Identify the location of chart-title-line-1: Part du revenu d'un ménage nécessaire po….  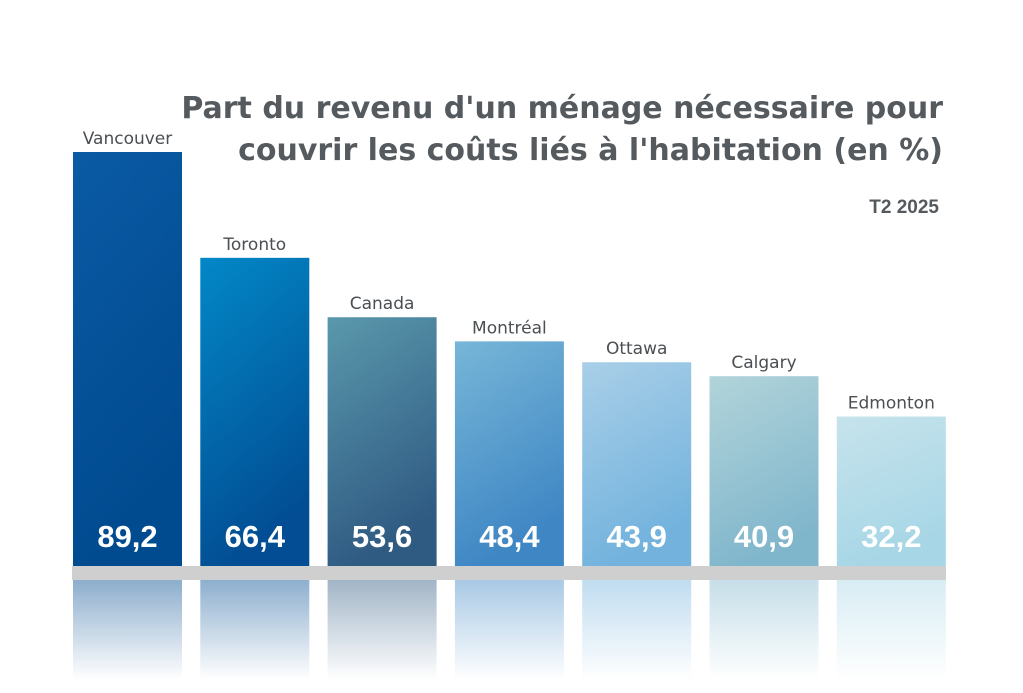
(562, 108).